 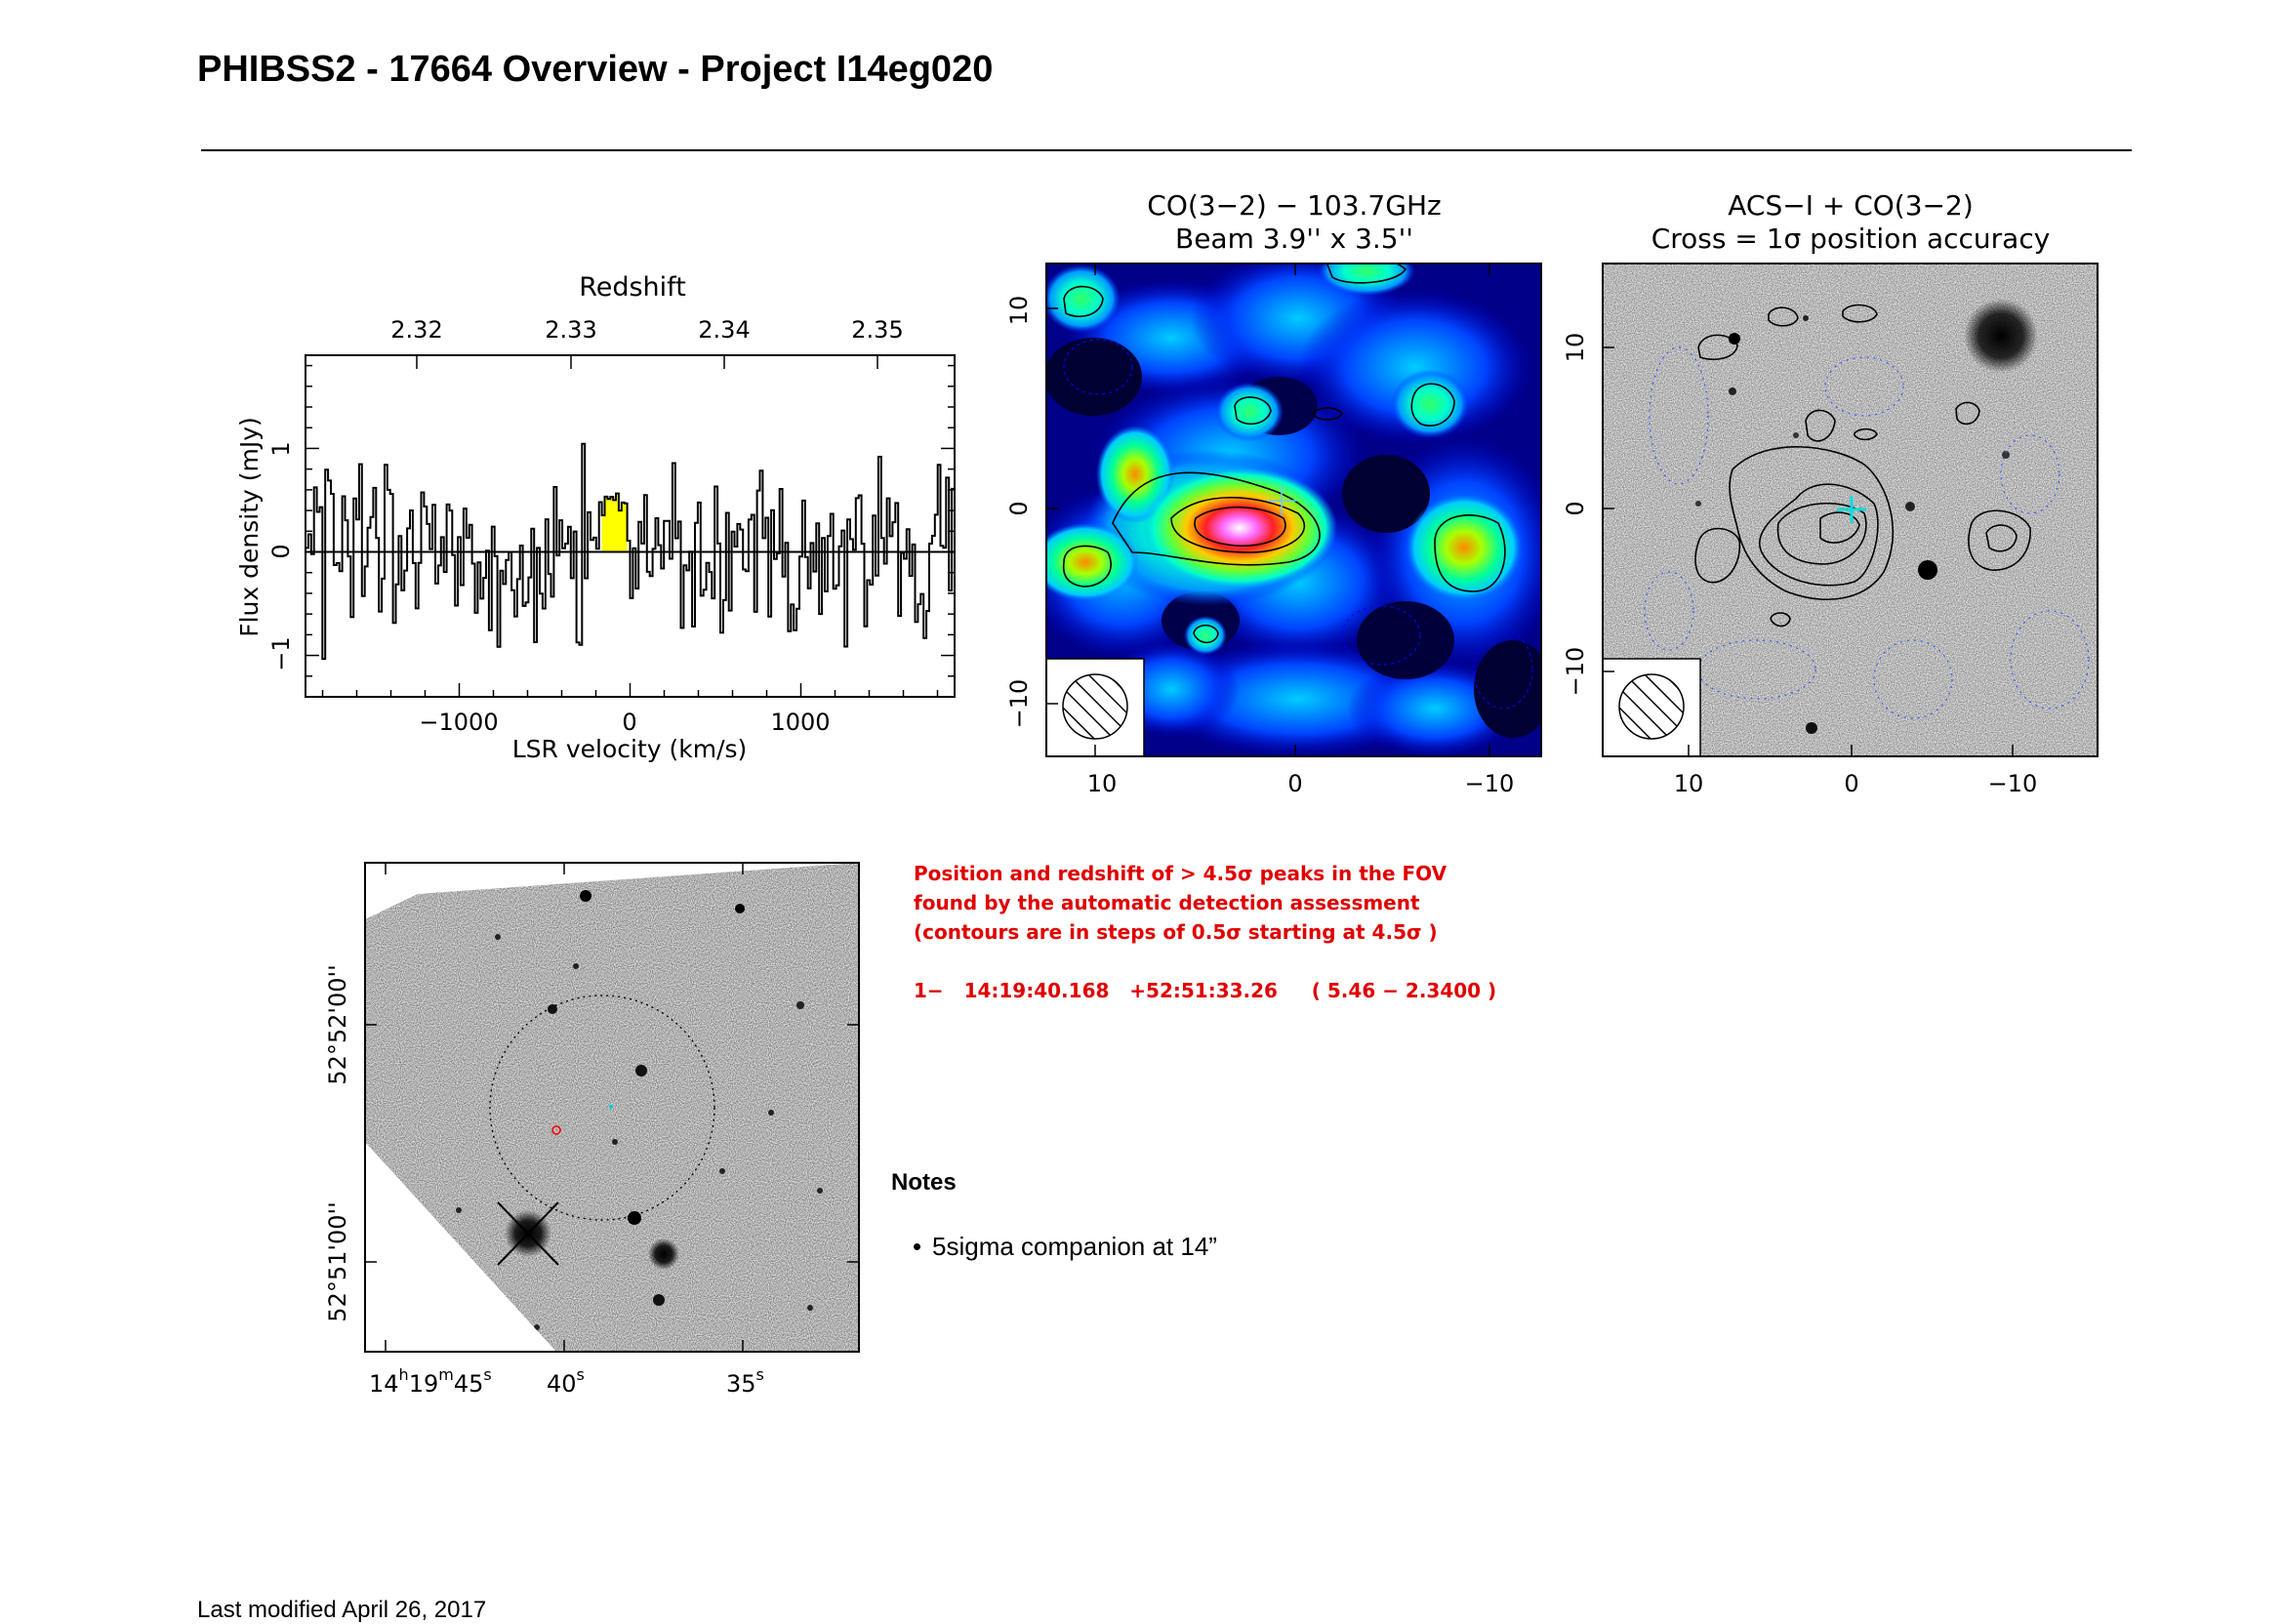 I want to click on spectrum-x-tick: 0, so click(x=629, y=722).